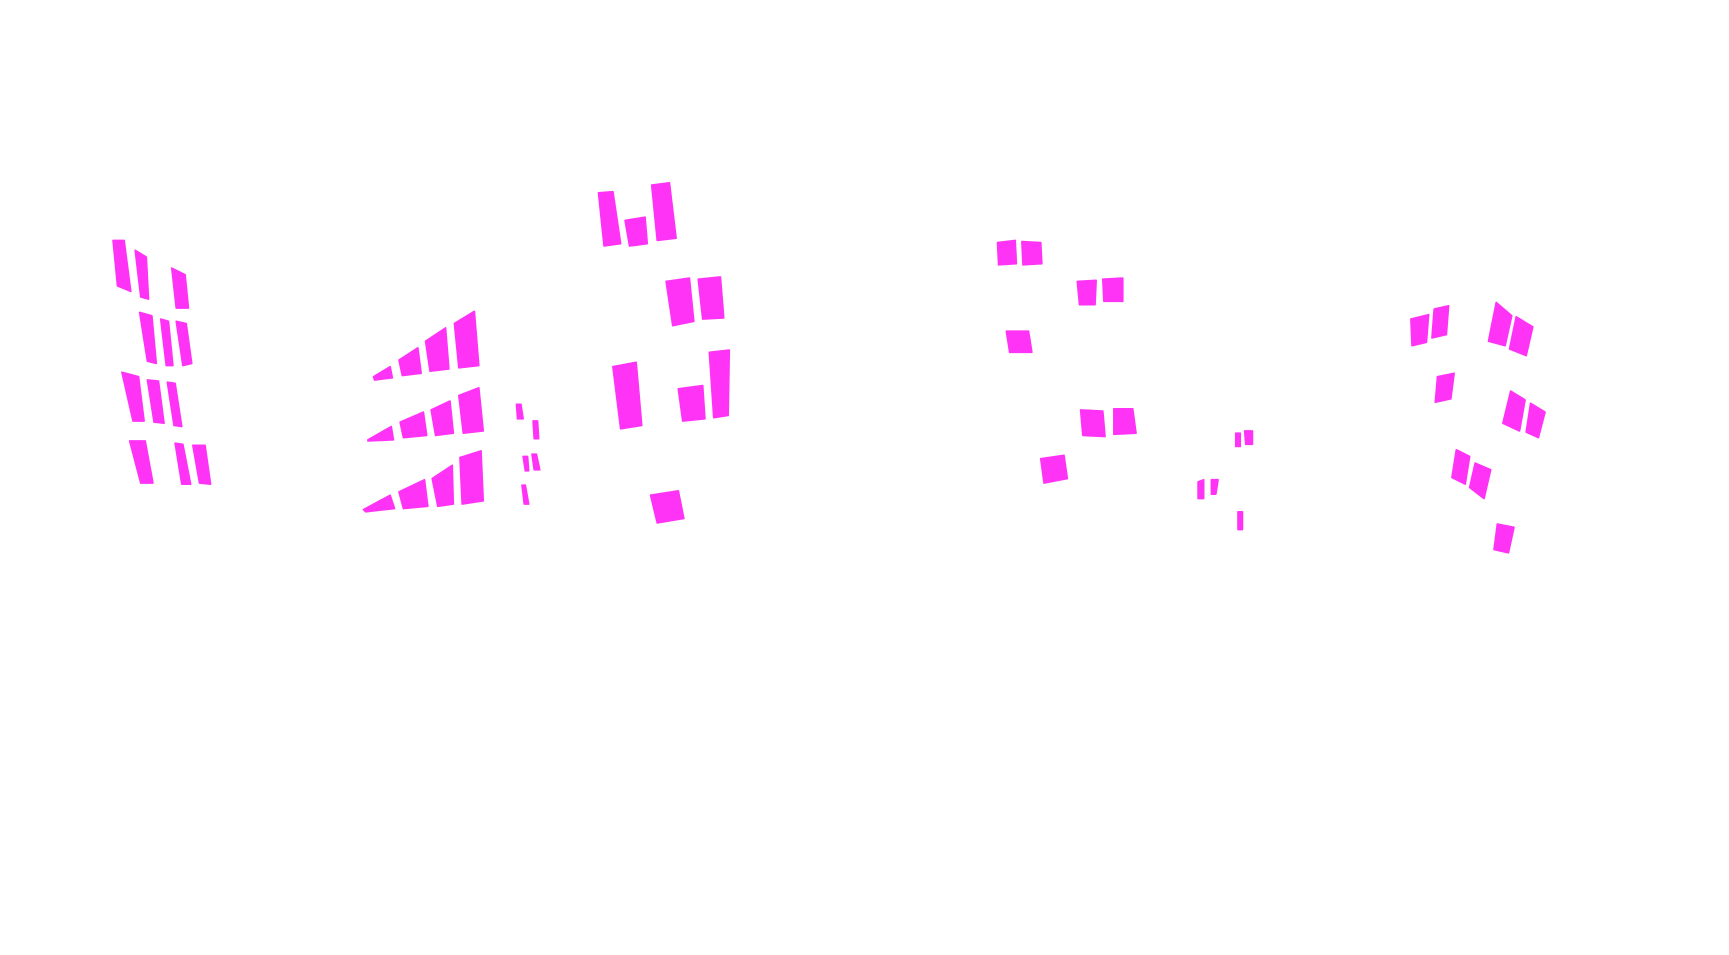  Describe the element at coordinates (1125, 385) in the screenshot. I see `building-center-right` at that location.